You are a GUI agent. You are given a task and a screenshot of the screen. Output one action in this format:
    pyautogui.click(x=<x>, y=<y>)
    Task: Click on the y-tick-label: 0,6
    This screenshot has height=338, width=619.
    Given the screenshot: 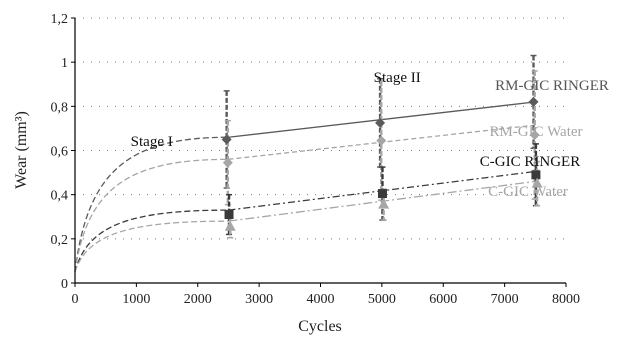 What is the action you would take?
    pyautogui.click(x=60, y=152)
    